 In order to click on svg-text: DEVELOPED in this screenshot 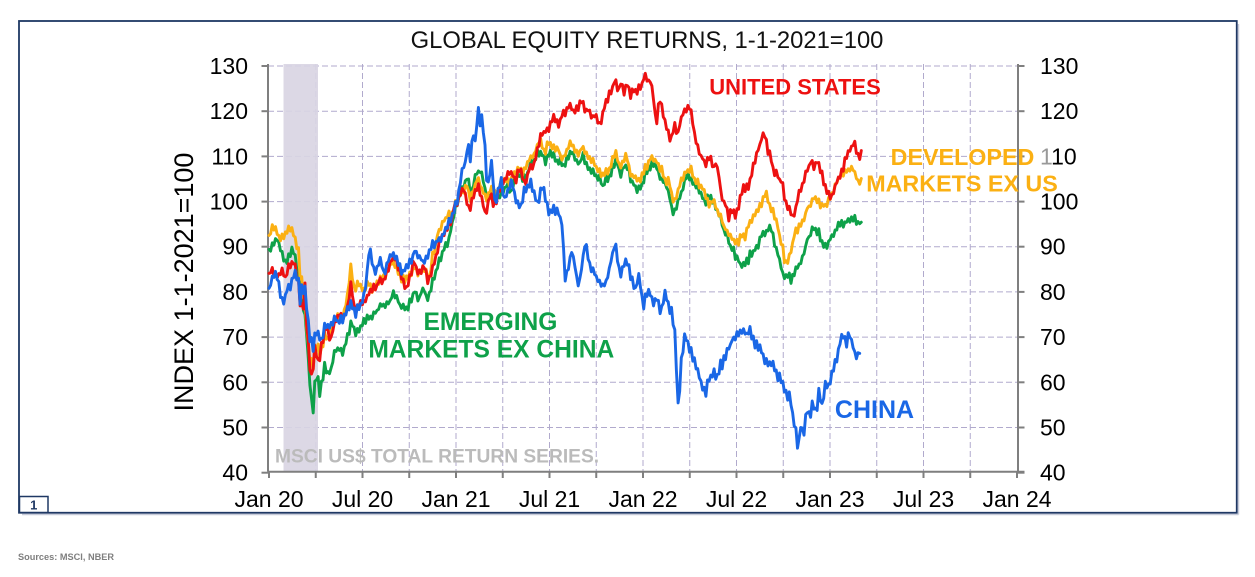, I will do `click(963, 157)`.